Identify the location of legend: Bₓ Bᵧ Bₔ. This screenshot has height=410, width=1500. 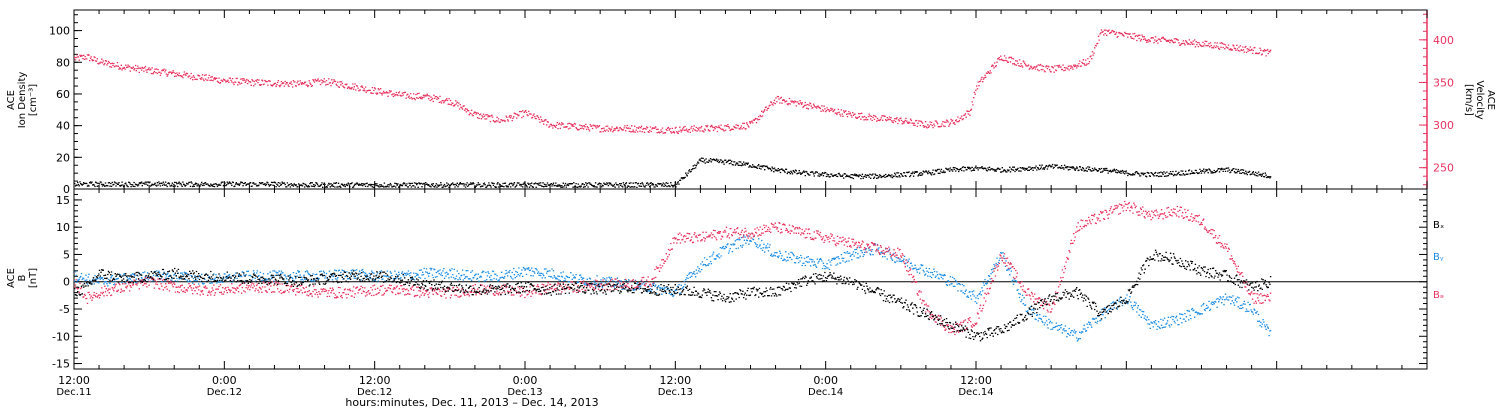
(1438, 260).